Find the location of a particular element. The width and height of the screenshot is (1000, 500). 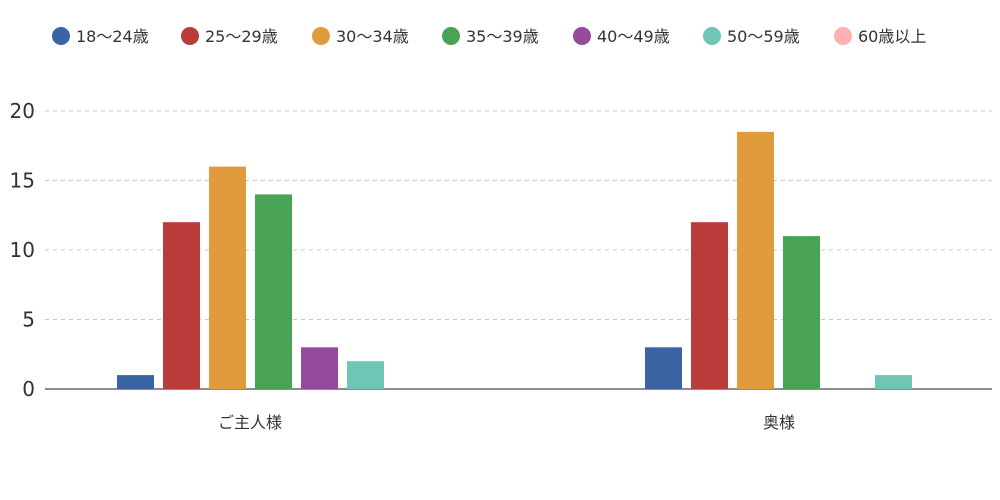

legend-item: 25～29歳 is located at coordinates (229, 36).